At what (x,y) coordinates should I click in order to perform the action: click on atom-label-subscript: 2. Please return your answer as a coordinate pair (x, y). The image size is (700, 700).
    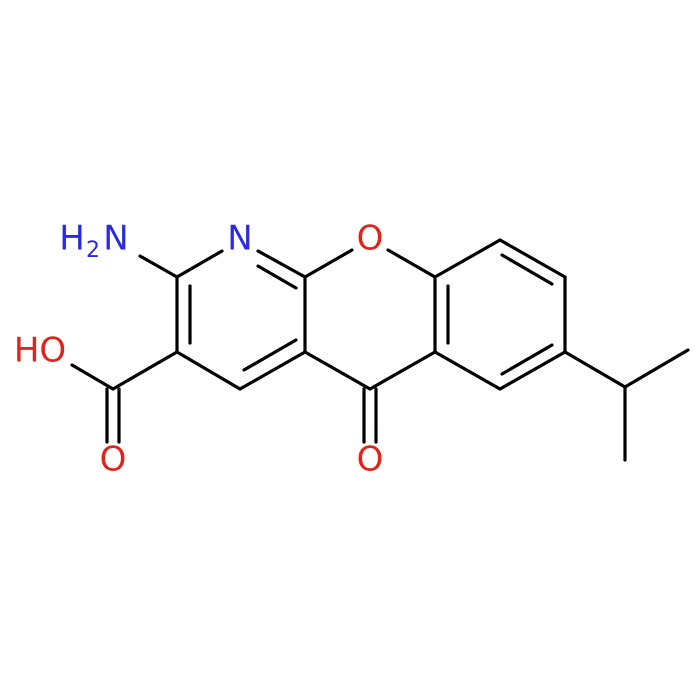
    Looking at the image, I should click on (93, 250).